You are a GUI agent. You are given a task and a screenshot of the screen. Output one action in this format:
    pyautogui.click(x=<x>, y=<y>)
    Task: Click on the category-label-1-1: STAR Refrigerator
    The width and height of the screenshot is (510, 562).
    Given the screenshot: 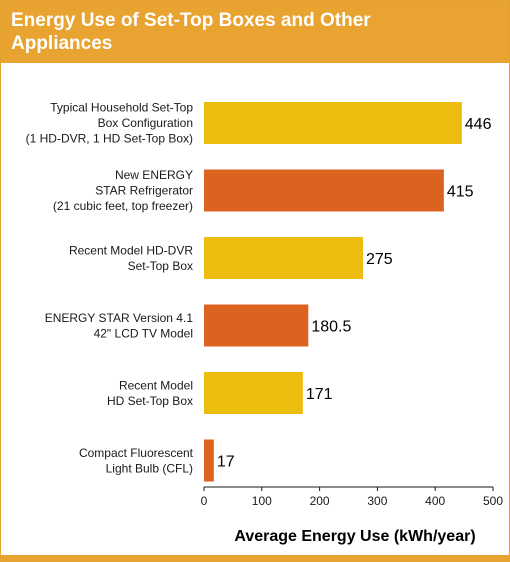 What is the action you would take?
    pyautogui.click(x=144, y=191)
    